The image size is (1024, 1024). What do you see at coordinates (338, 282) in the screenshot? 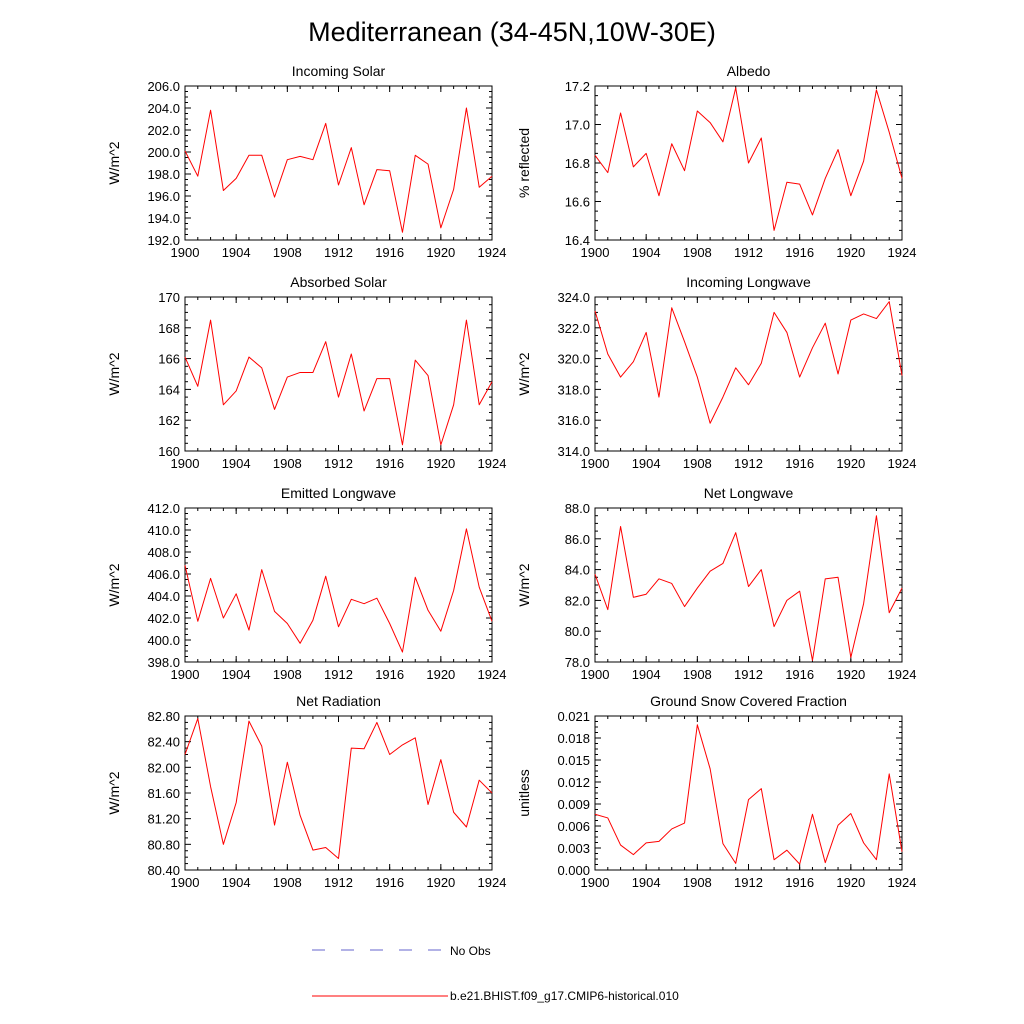
I see `panel-absorbed-solar-title: Absorbed Solar` at bounding box center [338, 282].